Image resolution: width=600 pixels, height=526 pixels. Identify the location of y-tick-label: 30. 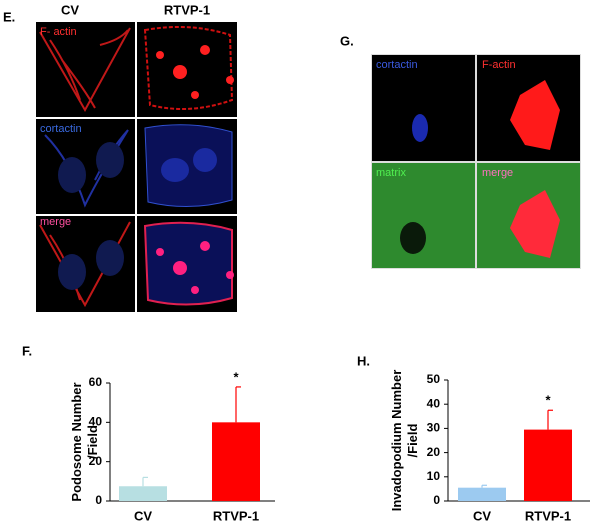
(434, 428).